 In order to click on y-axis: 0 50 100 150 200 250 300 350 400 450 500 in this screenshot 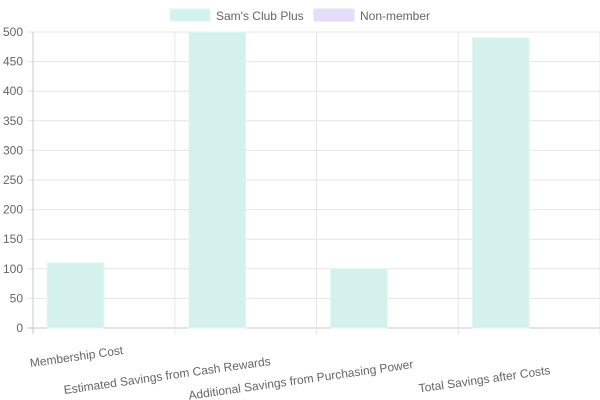, I will do `click(13, 180)`.